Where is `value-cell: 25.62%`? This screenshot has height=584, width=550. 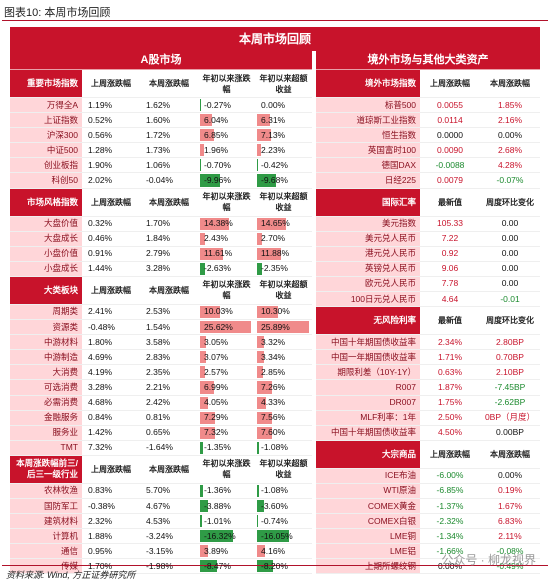 value-cell: 25.62% is located at coordinates (226, 327).